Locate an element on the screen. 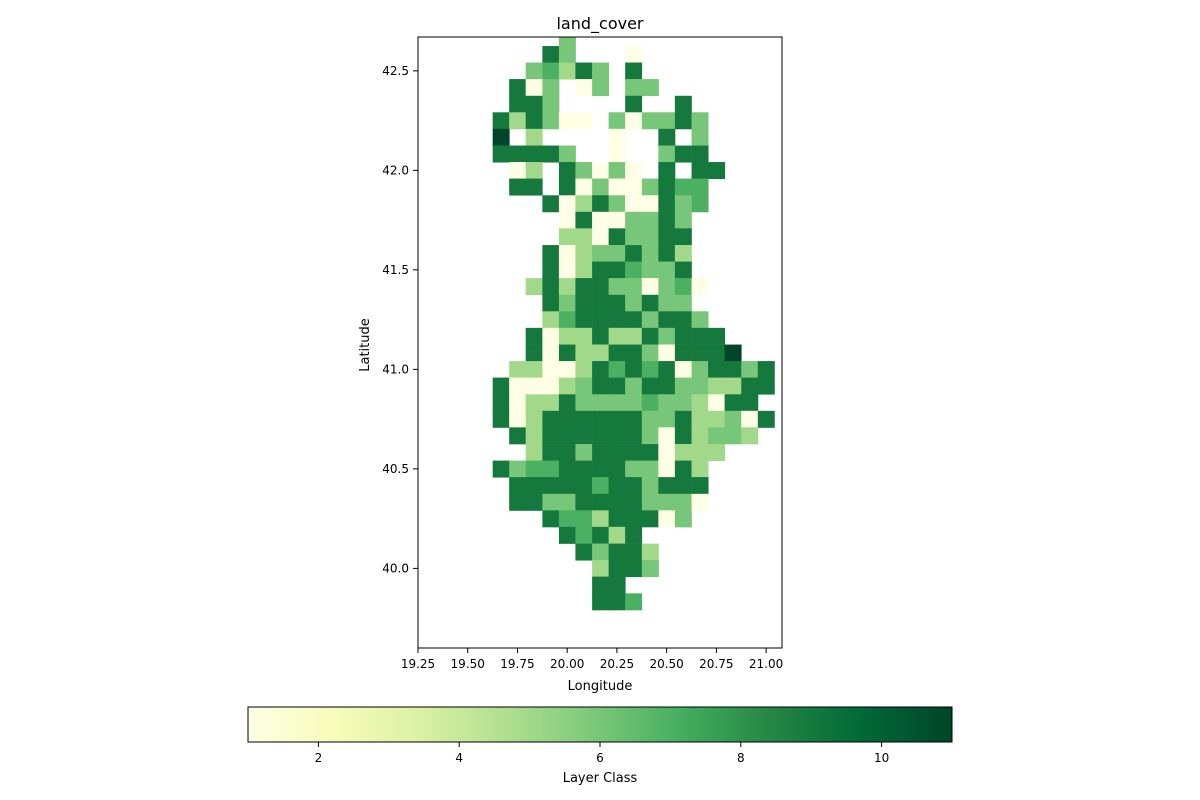 The height and width of the screenshot is (800, 1200). x-tick-label: 20.25 is located at coordinates (617, 664).